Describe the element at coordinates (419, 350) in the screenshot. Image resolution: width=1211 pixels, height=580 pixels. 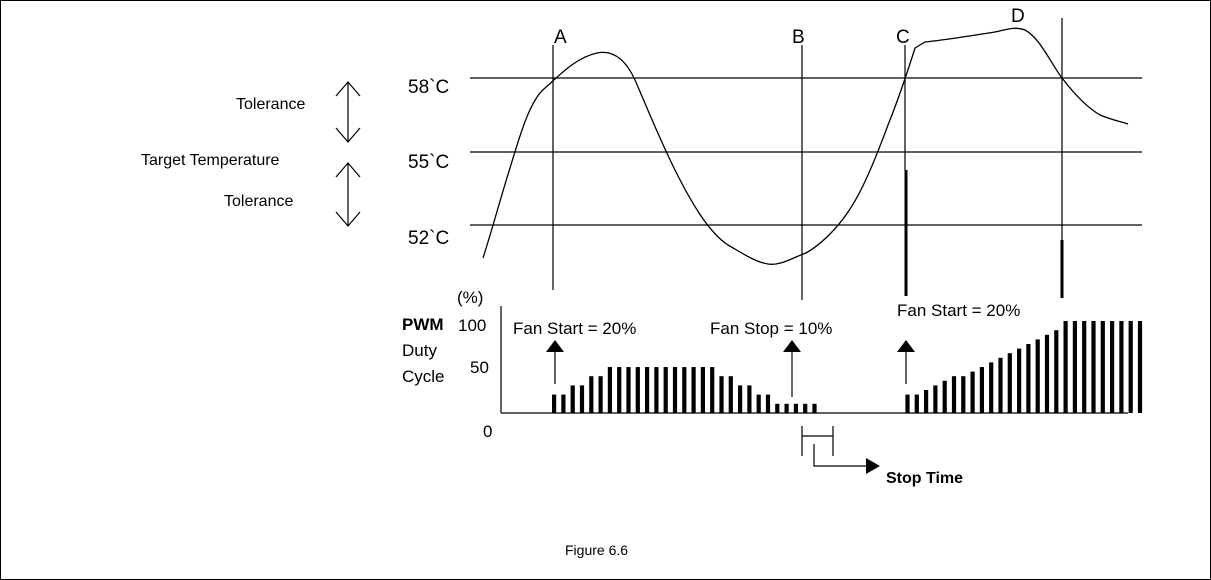
I see `pwm-title-line2: Duty` at that location.